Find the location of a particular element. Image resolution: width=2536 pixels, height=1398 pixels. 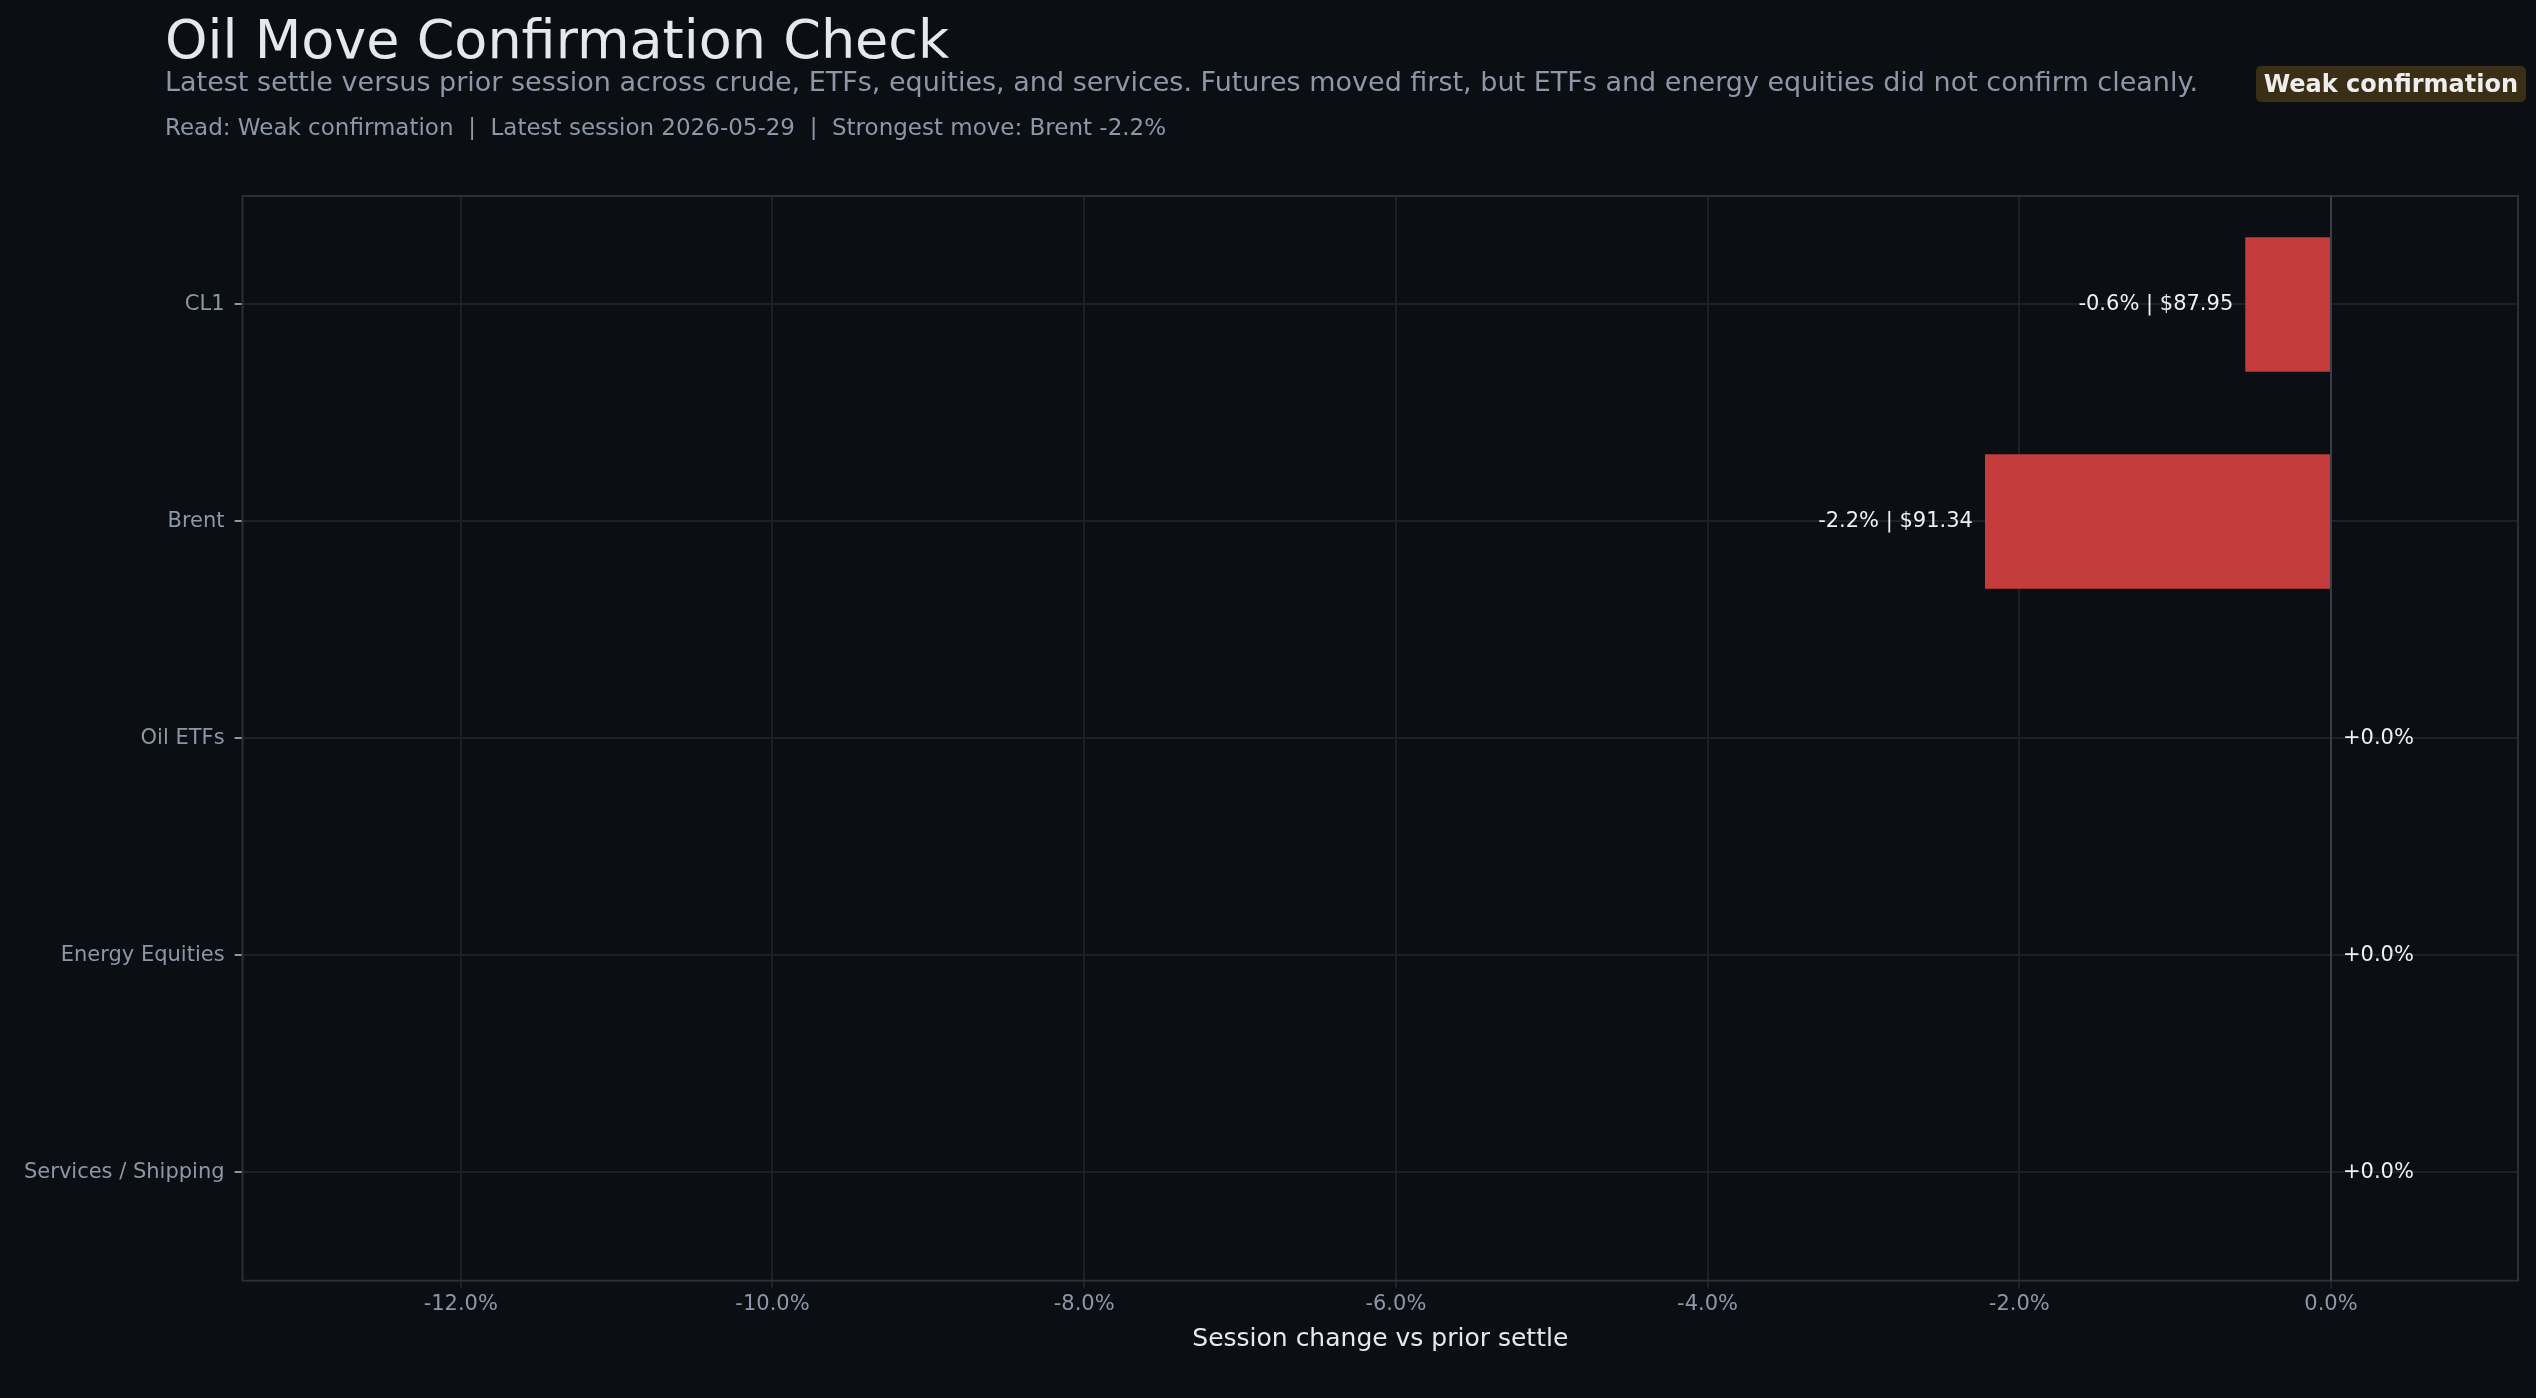

y-tick-label: Oil ETFs is located at coordinates (182, 736).